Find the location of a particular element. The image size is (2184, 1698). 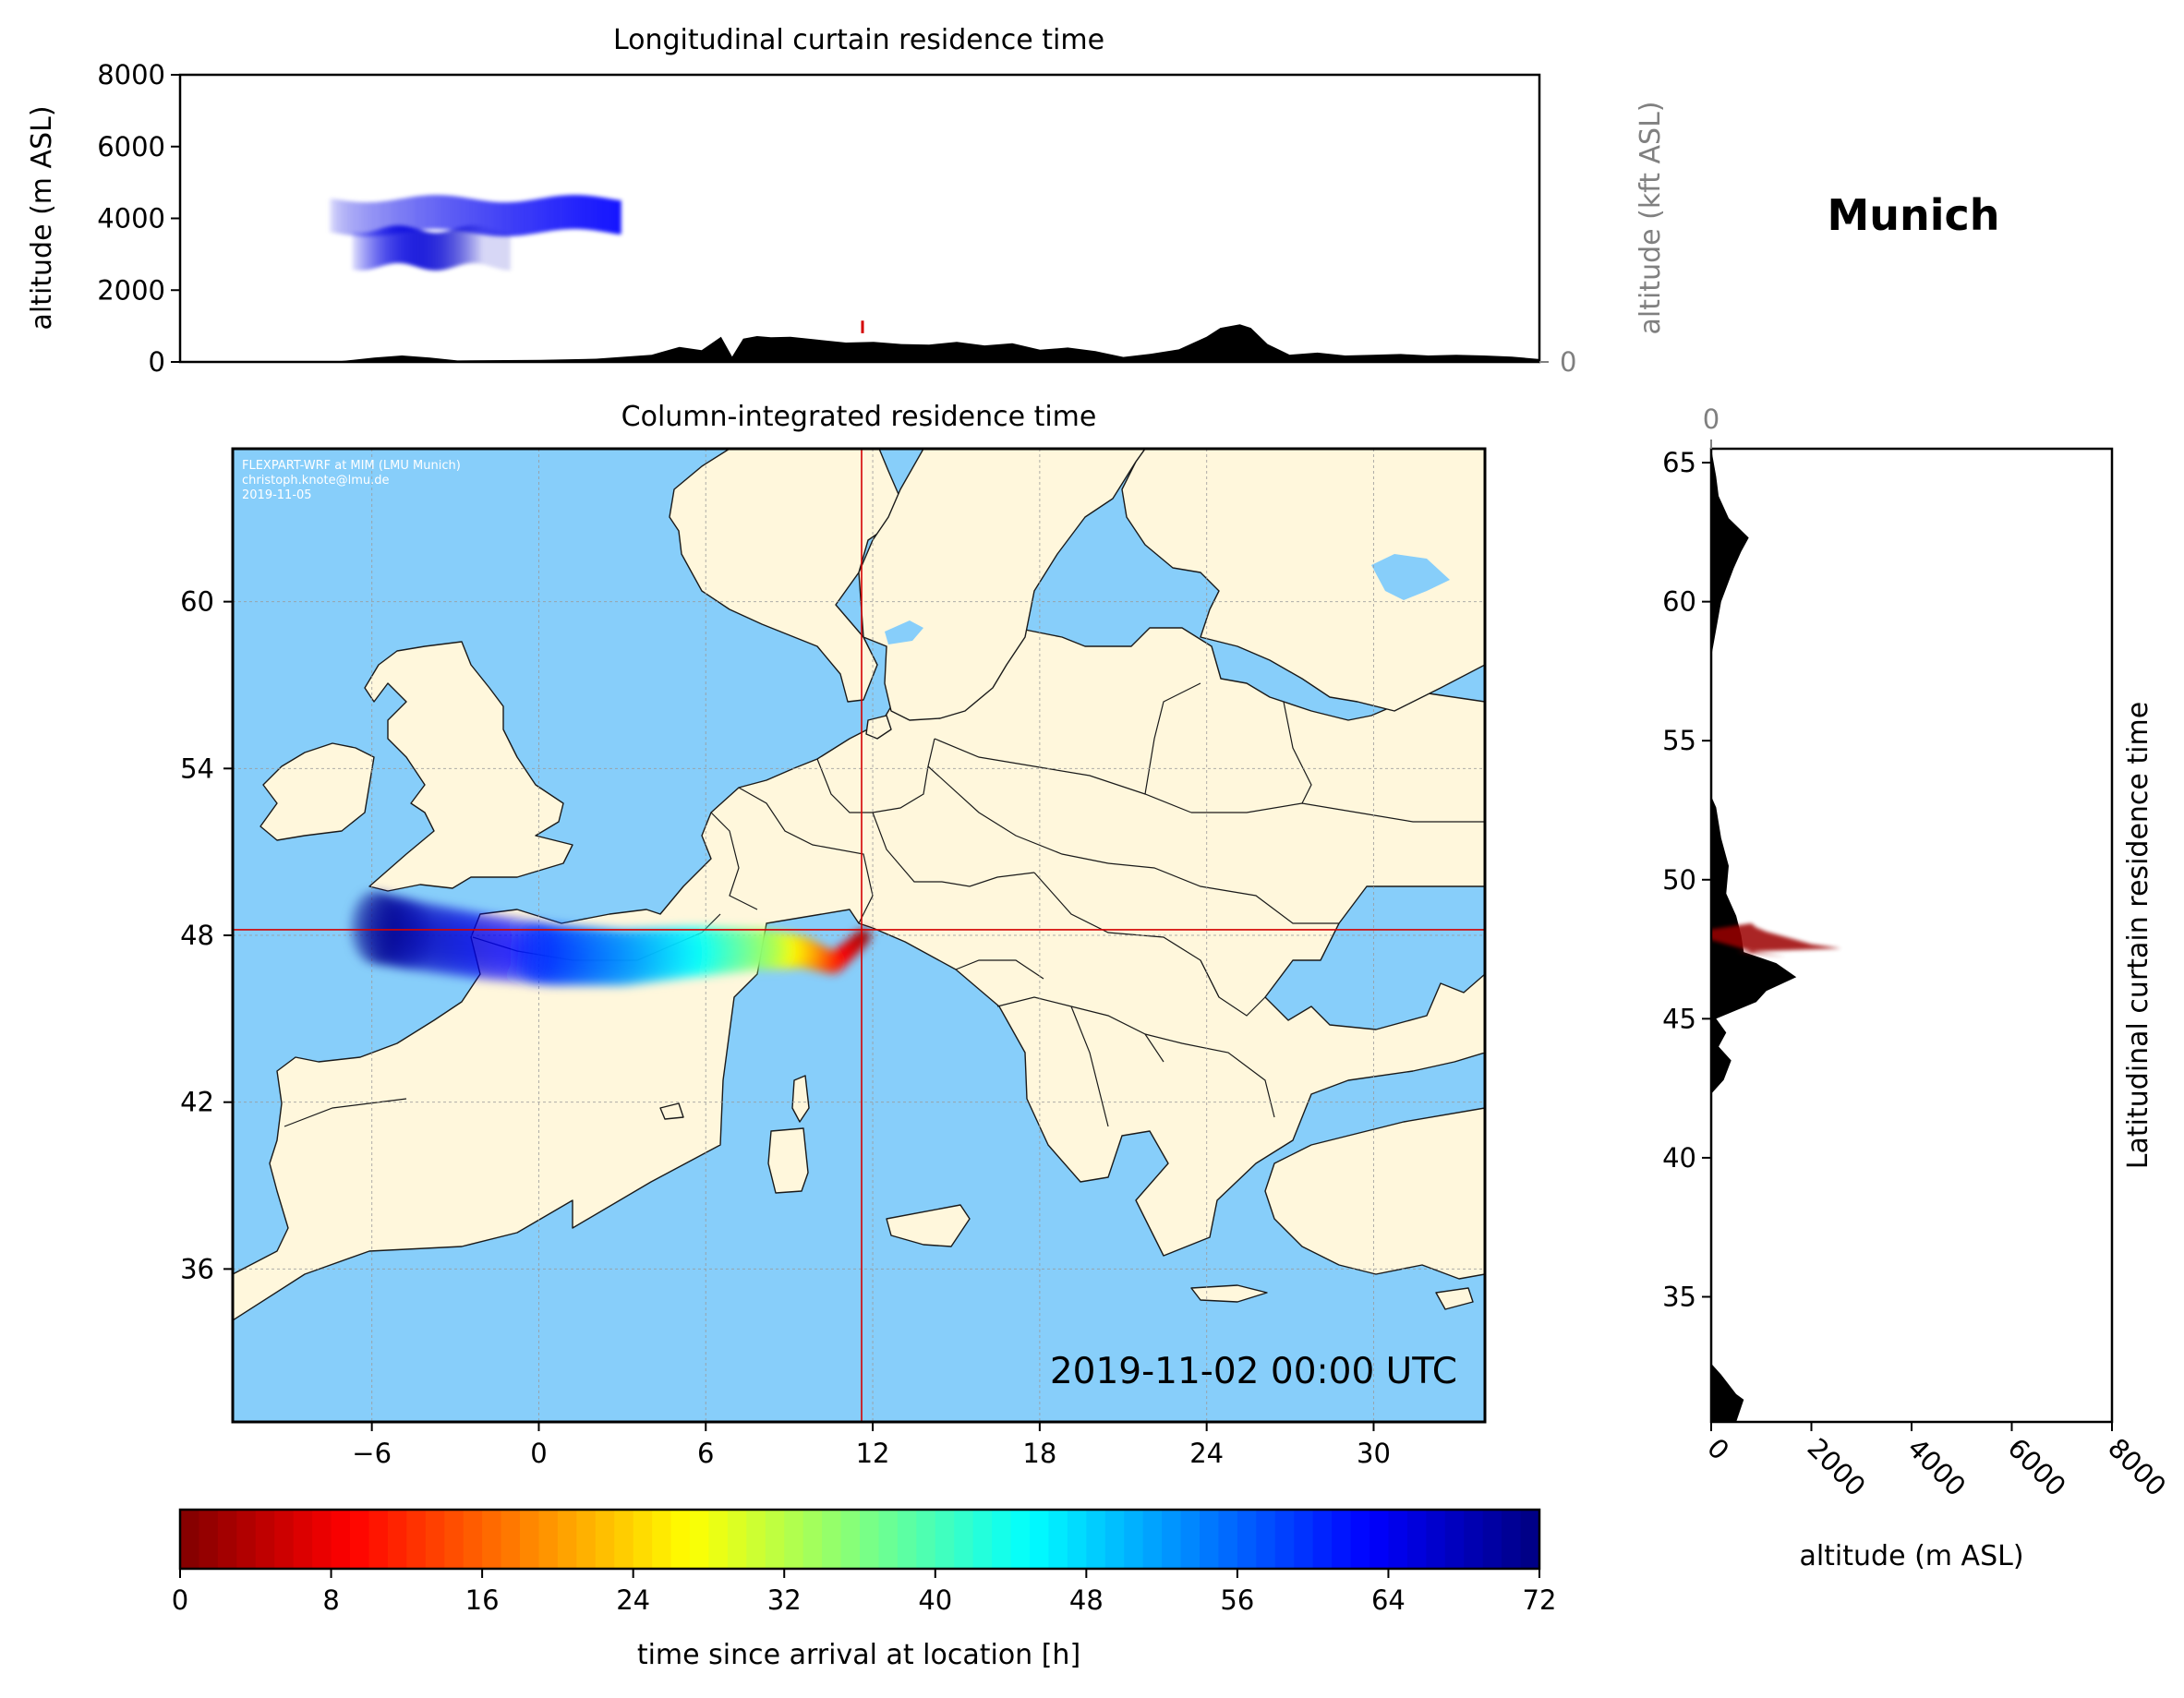

top-ytick-label: 4000 is located at coordinates (131, 219).